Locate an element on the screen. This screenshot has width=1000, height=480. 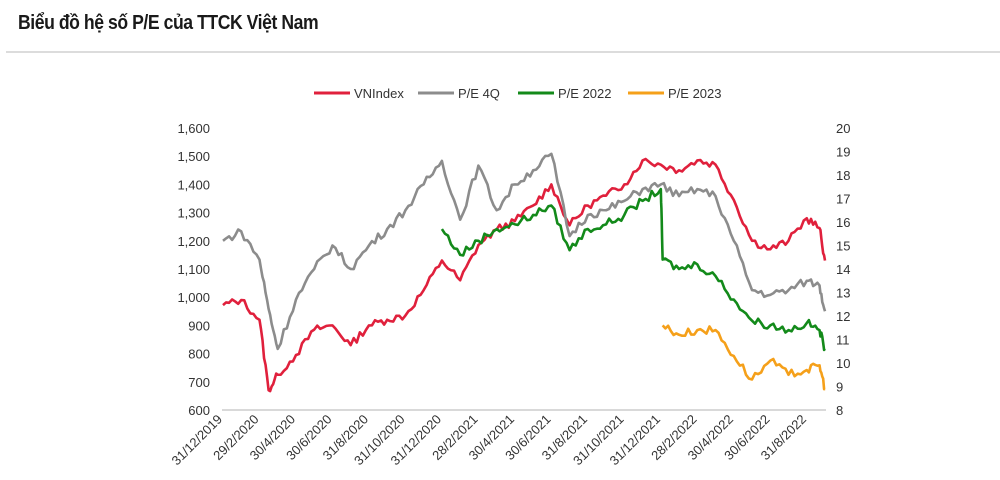
right-tick-label: 14 is located at coordinates (843, 269).